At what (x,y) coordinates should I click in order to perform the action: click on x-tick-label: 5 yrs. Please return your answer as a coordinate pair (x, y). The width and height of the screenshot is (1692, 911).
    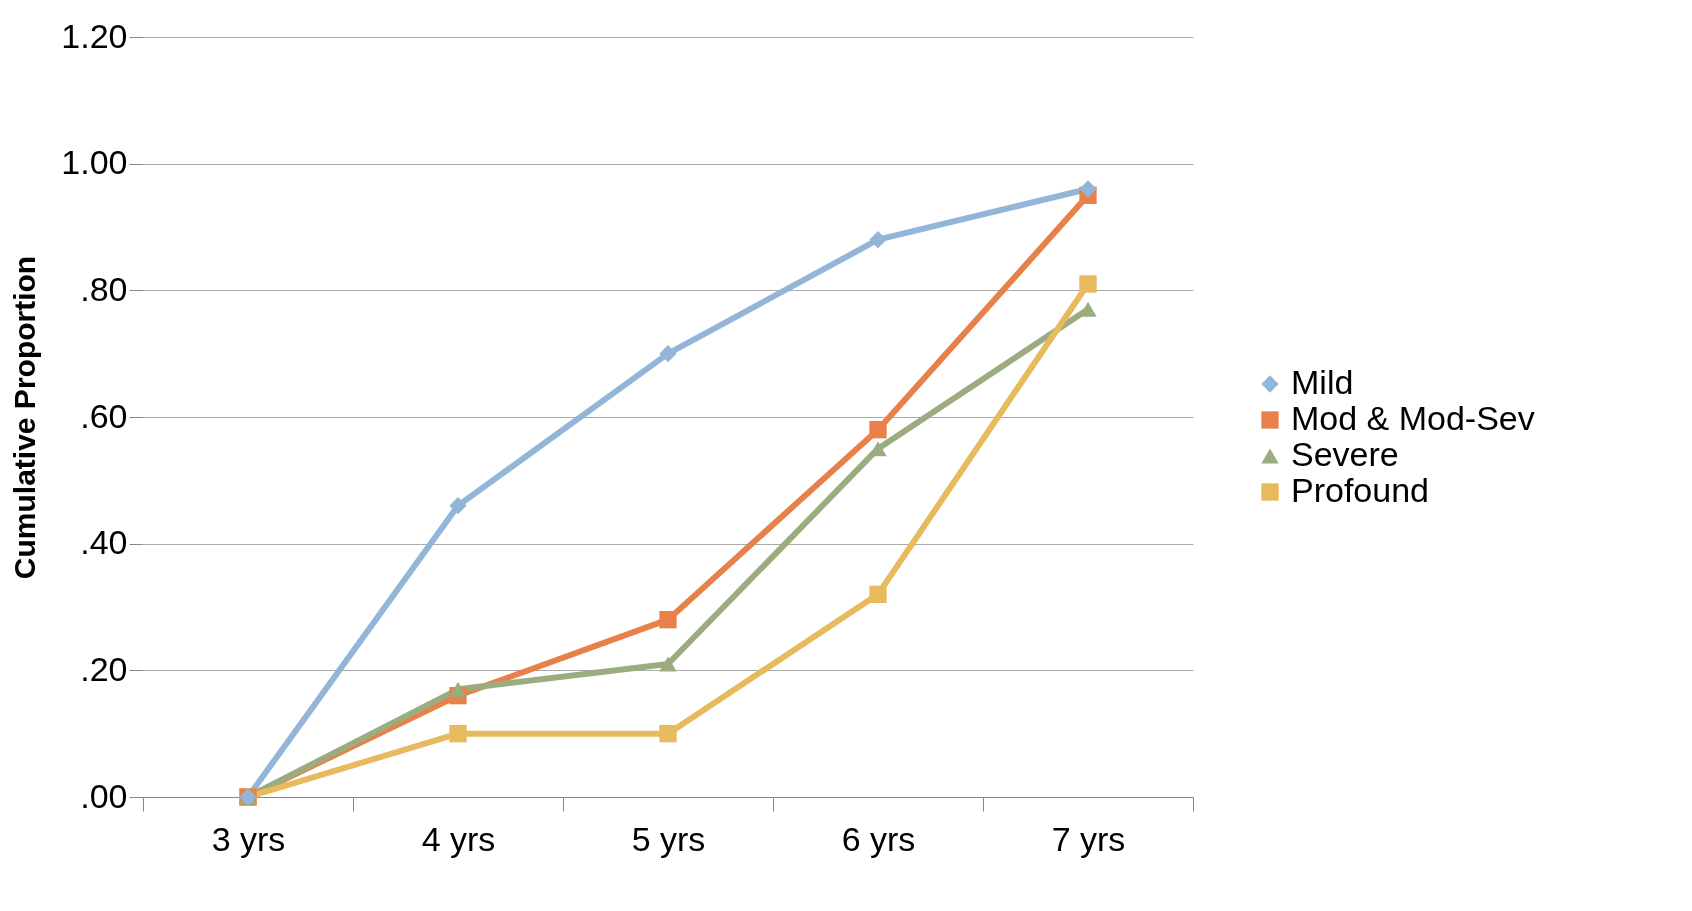
    Looking at the image, I should click on (668, 838).